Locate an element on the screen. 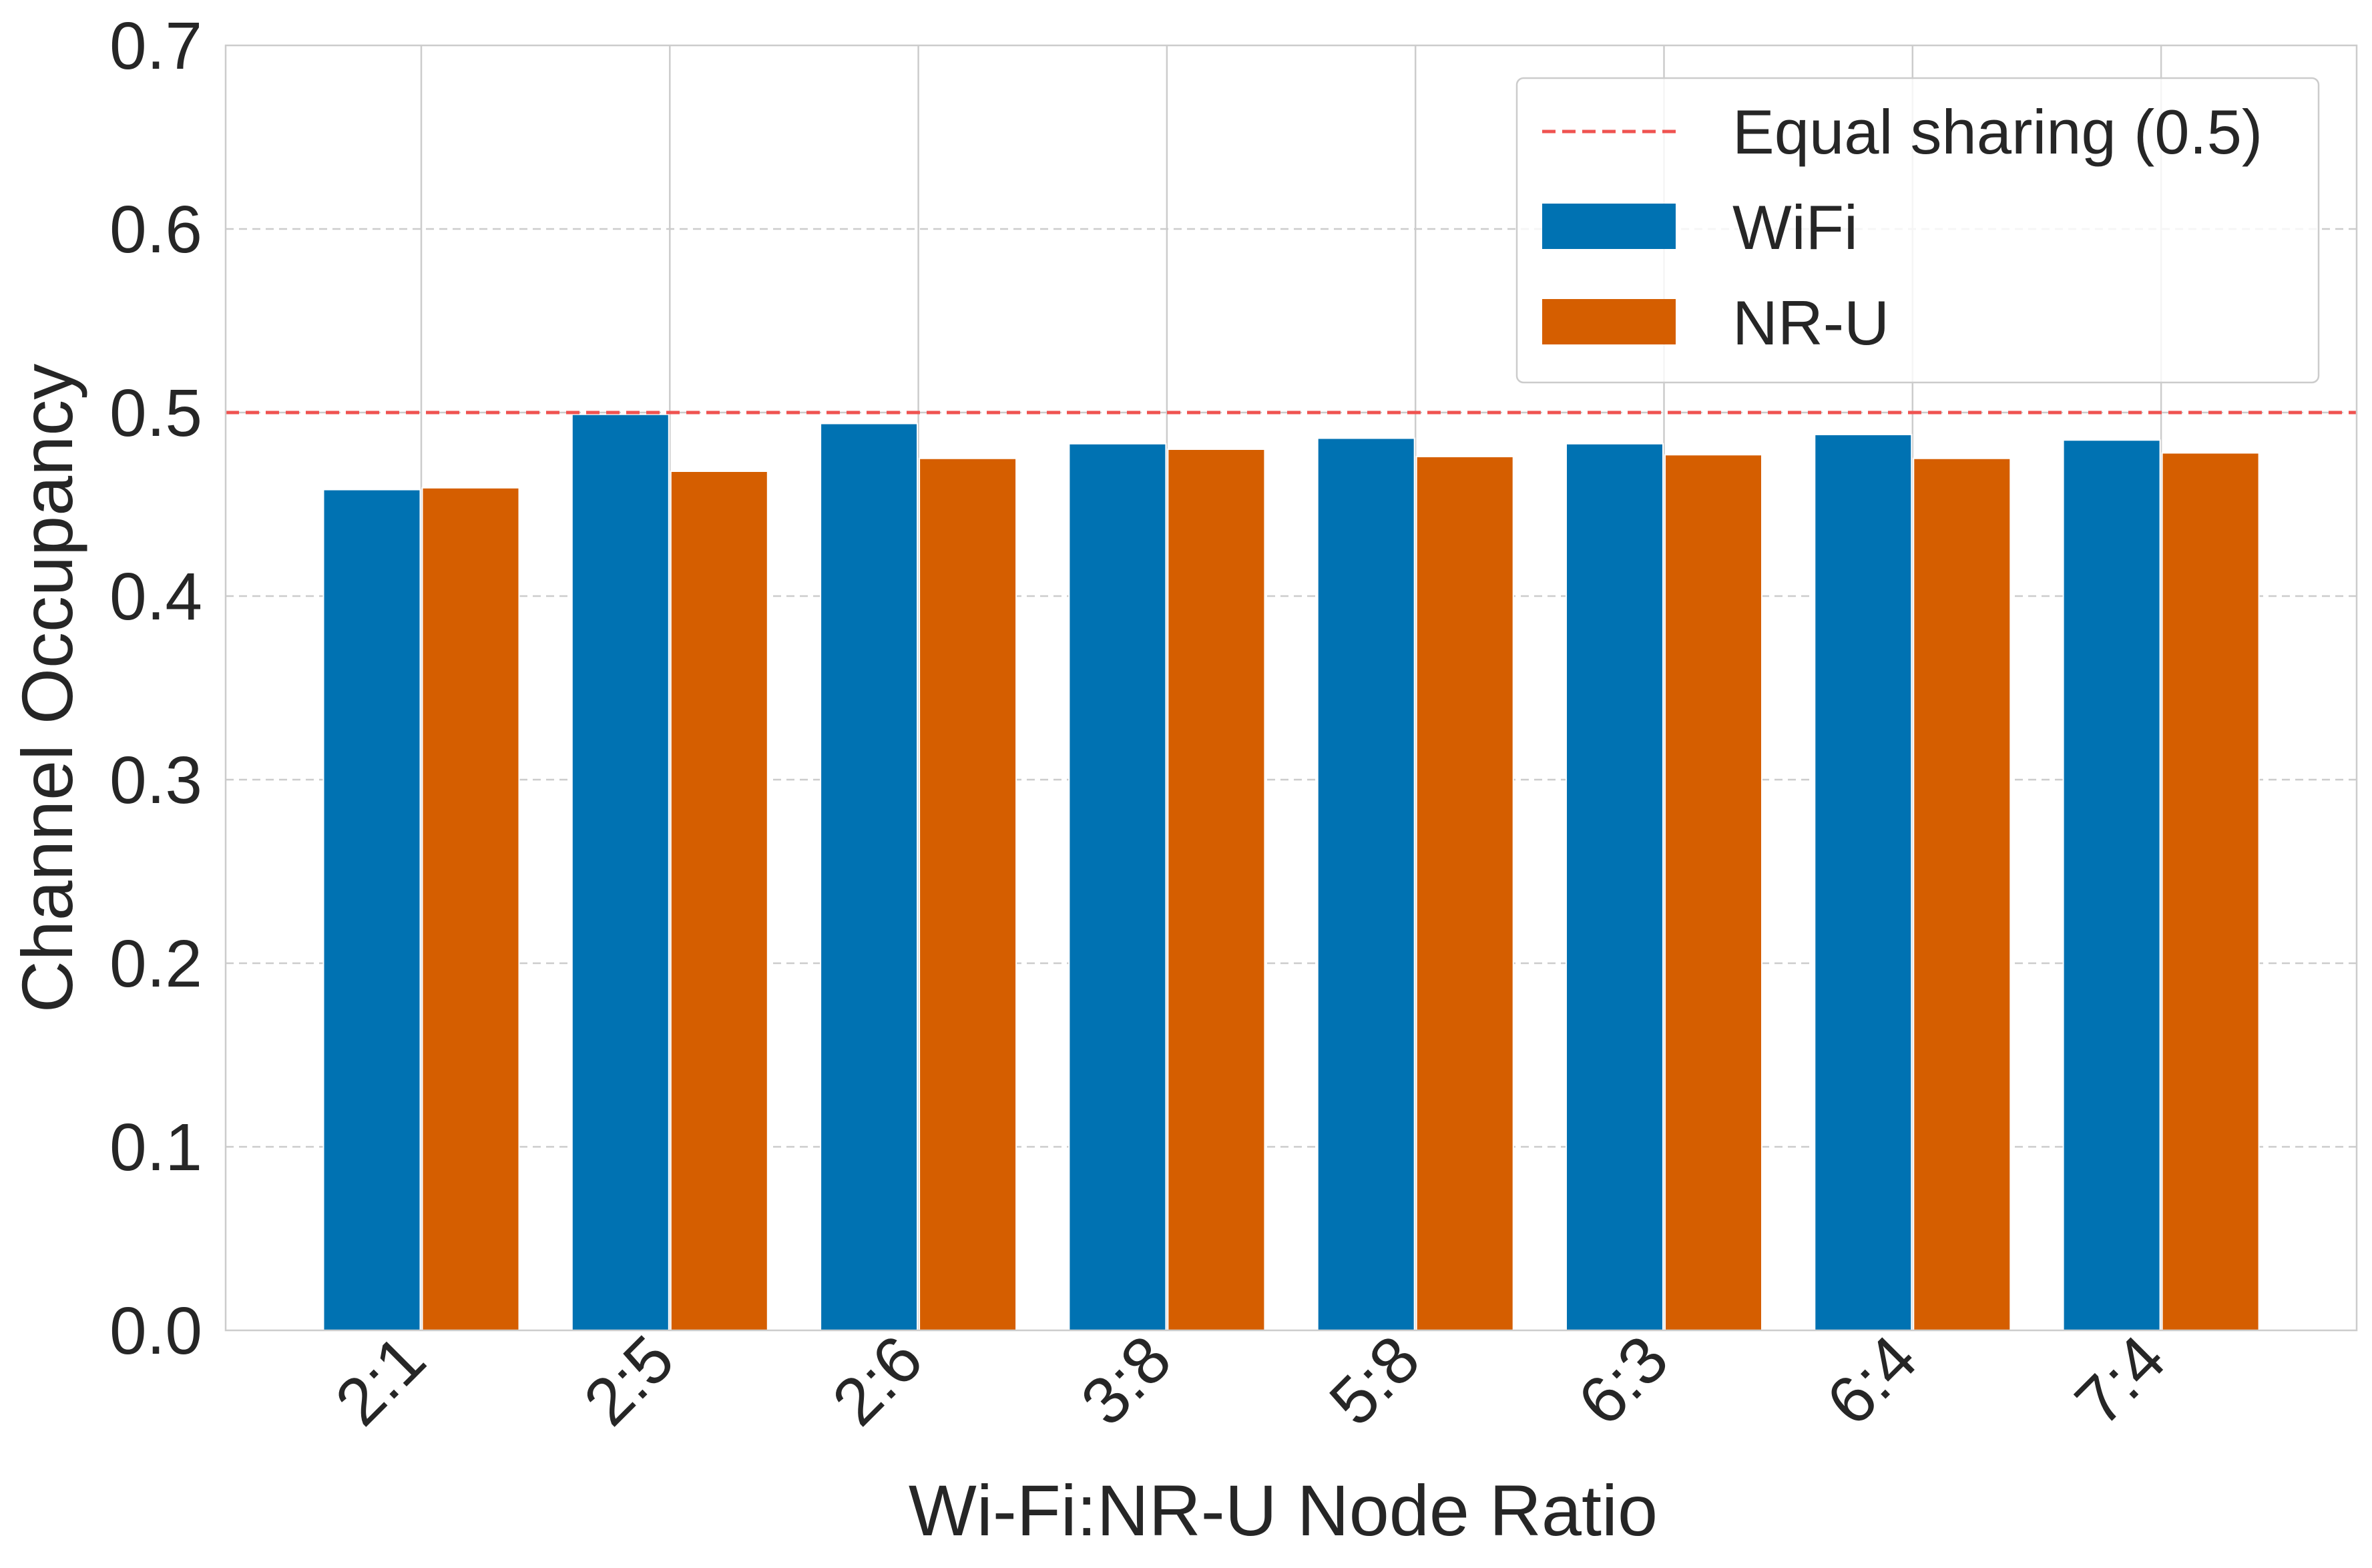  y-tick-label: 0.6 is located at coordinates (155, 229).